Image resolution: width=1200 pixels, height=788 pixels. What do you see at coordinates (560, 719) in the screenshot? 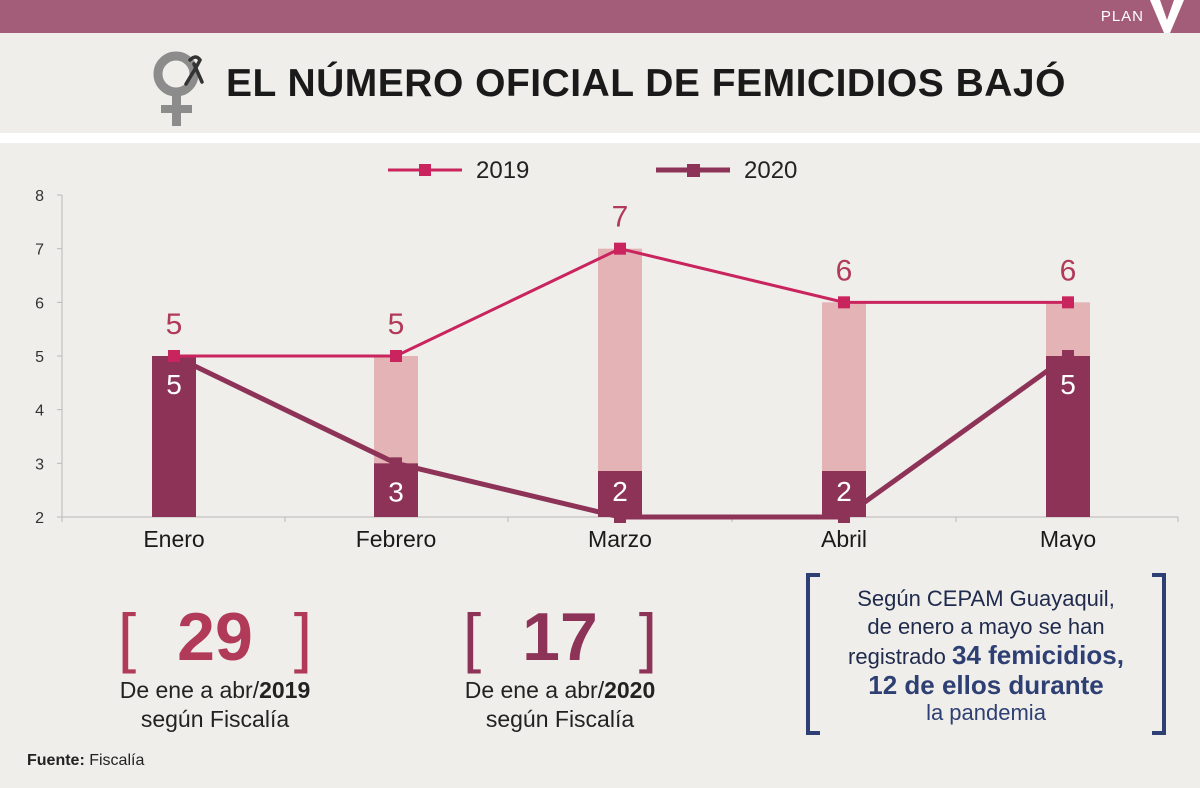
I see `stat-2020-line2: según Fiscalía` at bounding box center [560, 719].